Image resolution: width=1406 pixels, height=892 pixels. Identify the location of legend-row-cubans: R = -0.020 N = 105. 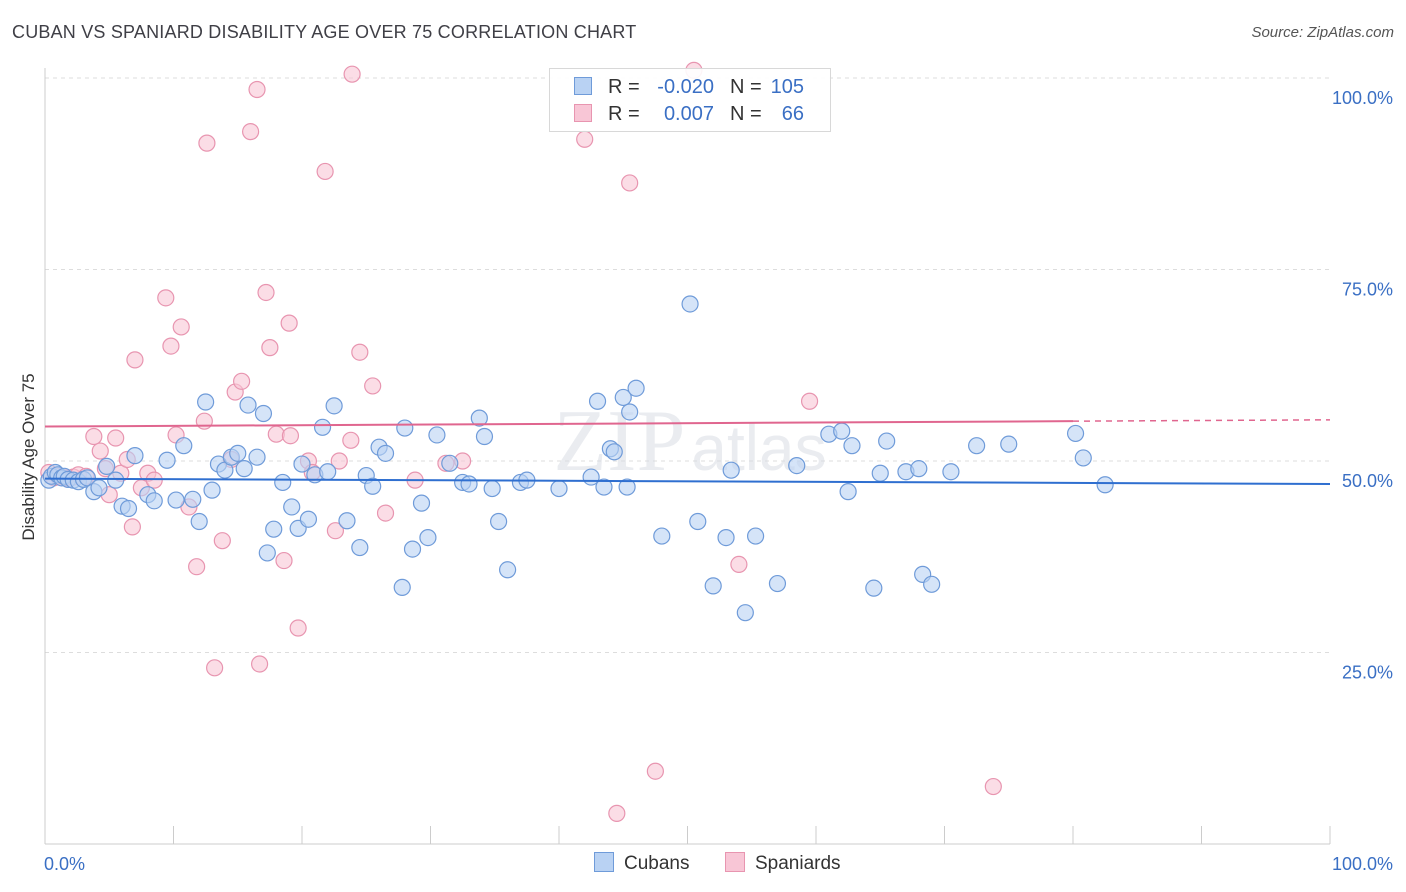
(690, 87).